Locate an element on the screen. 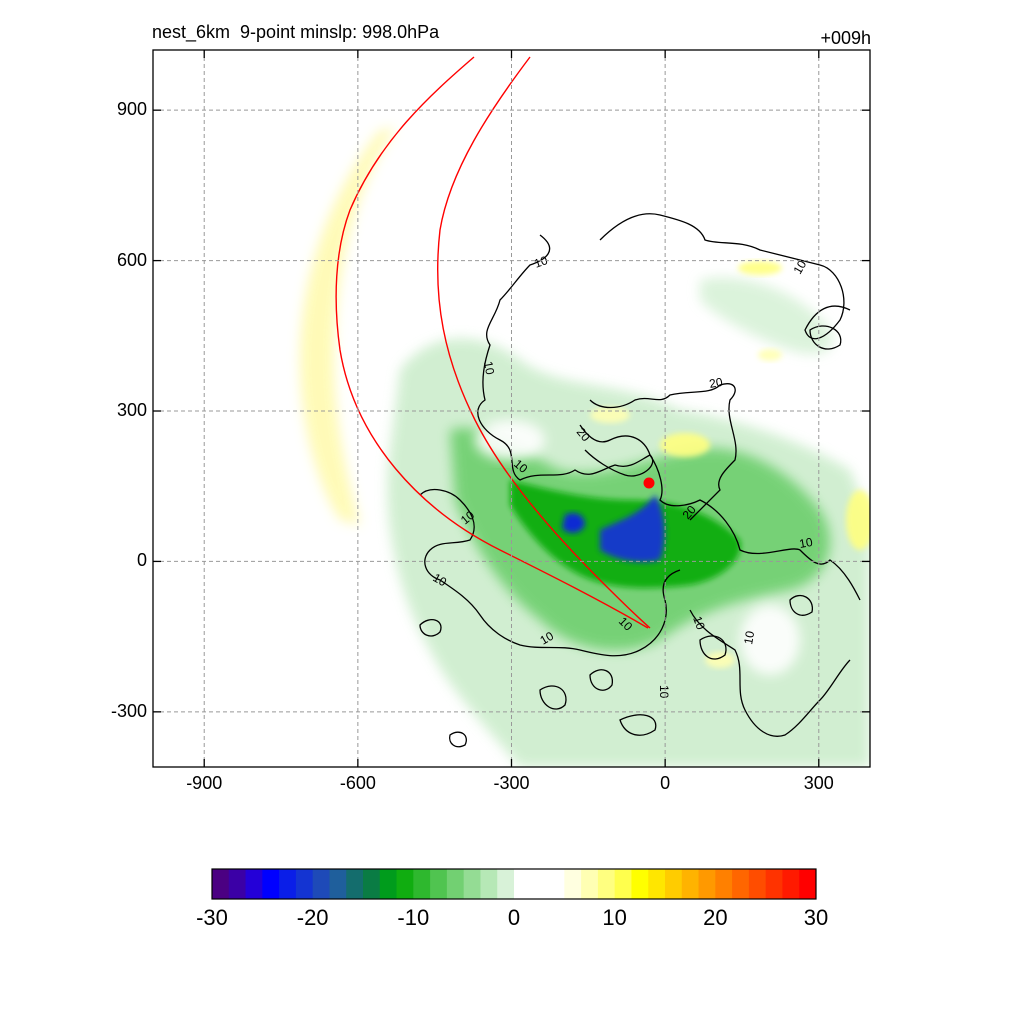 This screenshot has height=1024, width=1024. blue-core is located at coordinates (632, 528).